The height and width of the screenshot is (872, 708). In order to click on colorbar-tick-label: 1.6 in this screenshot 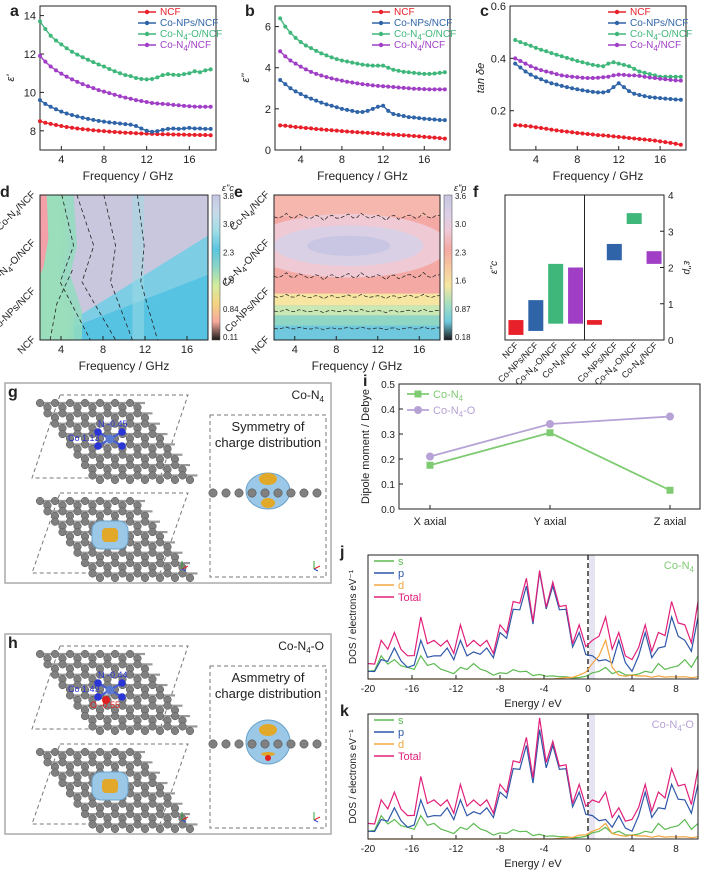, I will do `click(461, 281)`.